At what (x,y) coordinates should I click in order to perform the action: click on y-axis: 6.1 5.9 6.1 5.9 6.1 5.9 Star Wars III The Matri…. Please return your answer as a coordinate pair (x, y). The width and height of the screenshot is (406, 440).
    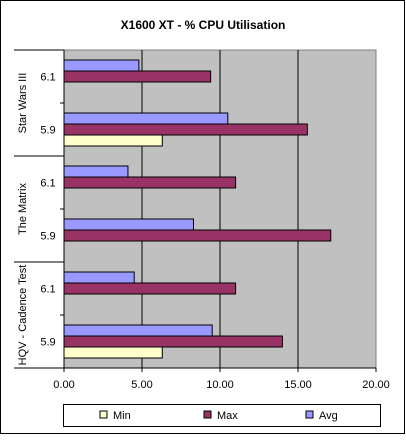
    Looking at the image, I should click on (39, 209).